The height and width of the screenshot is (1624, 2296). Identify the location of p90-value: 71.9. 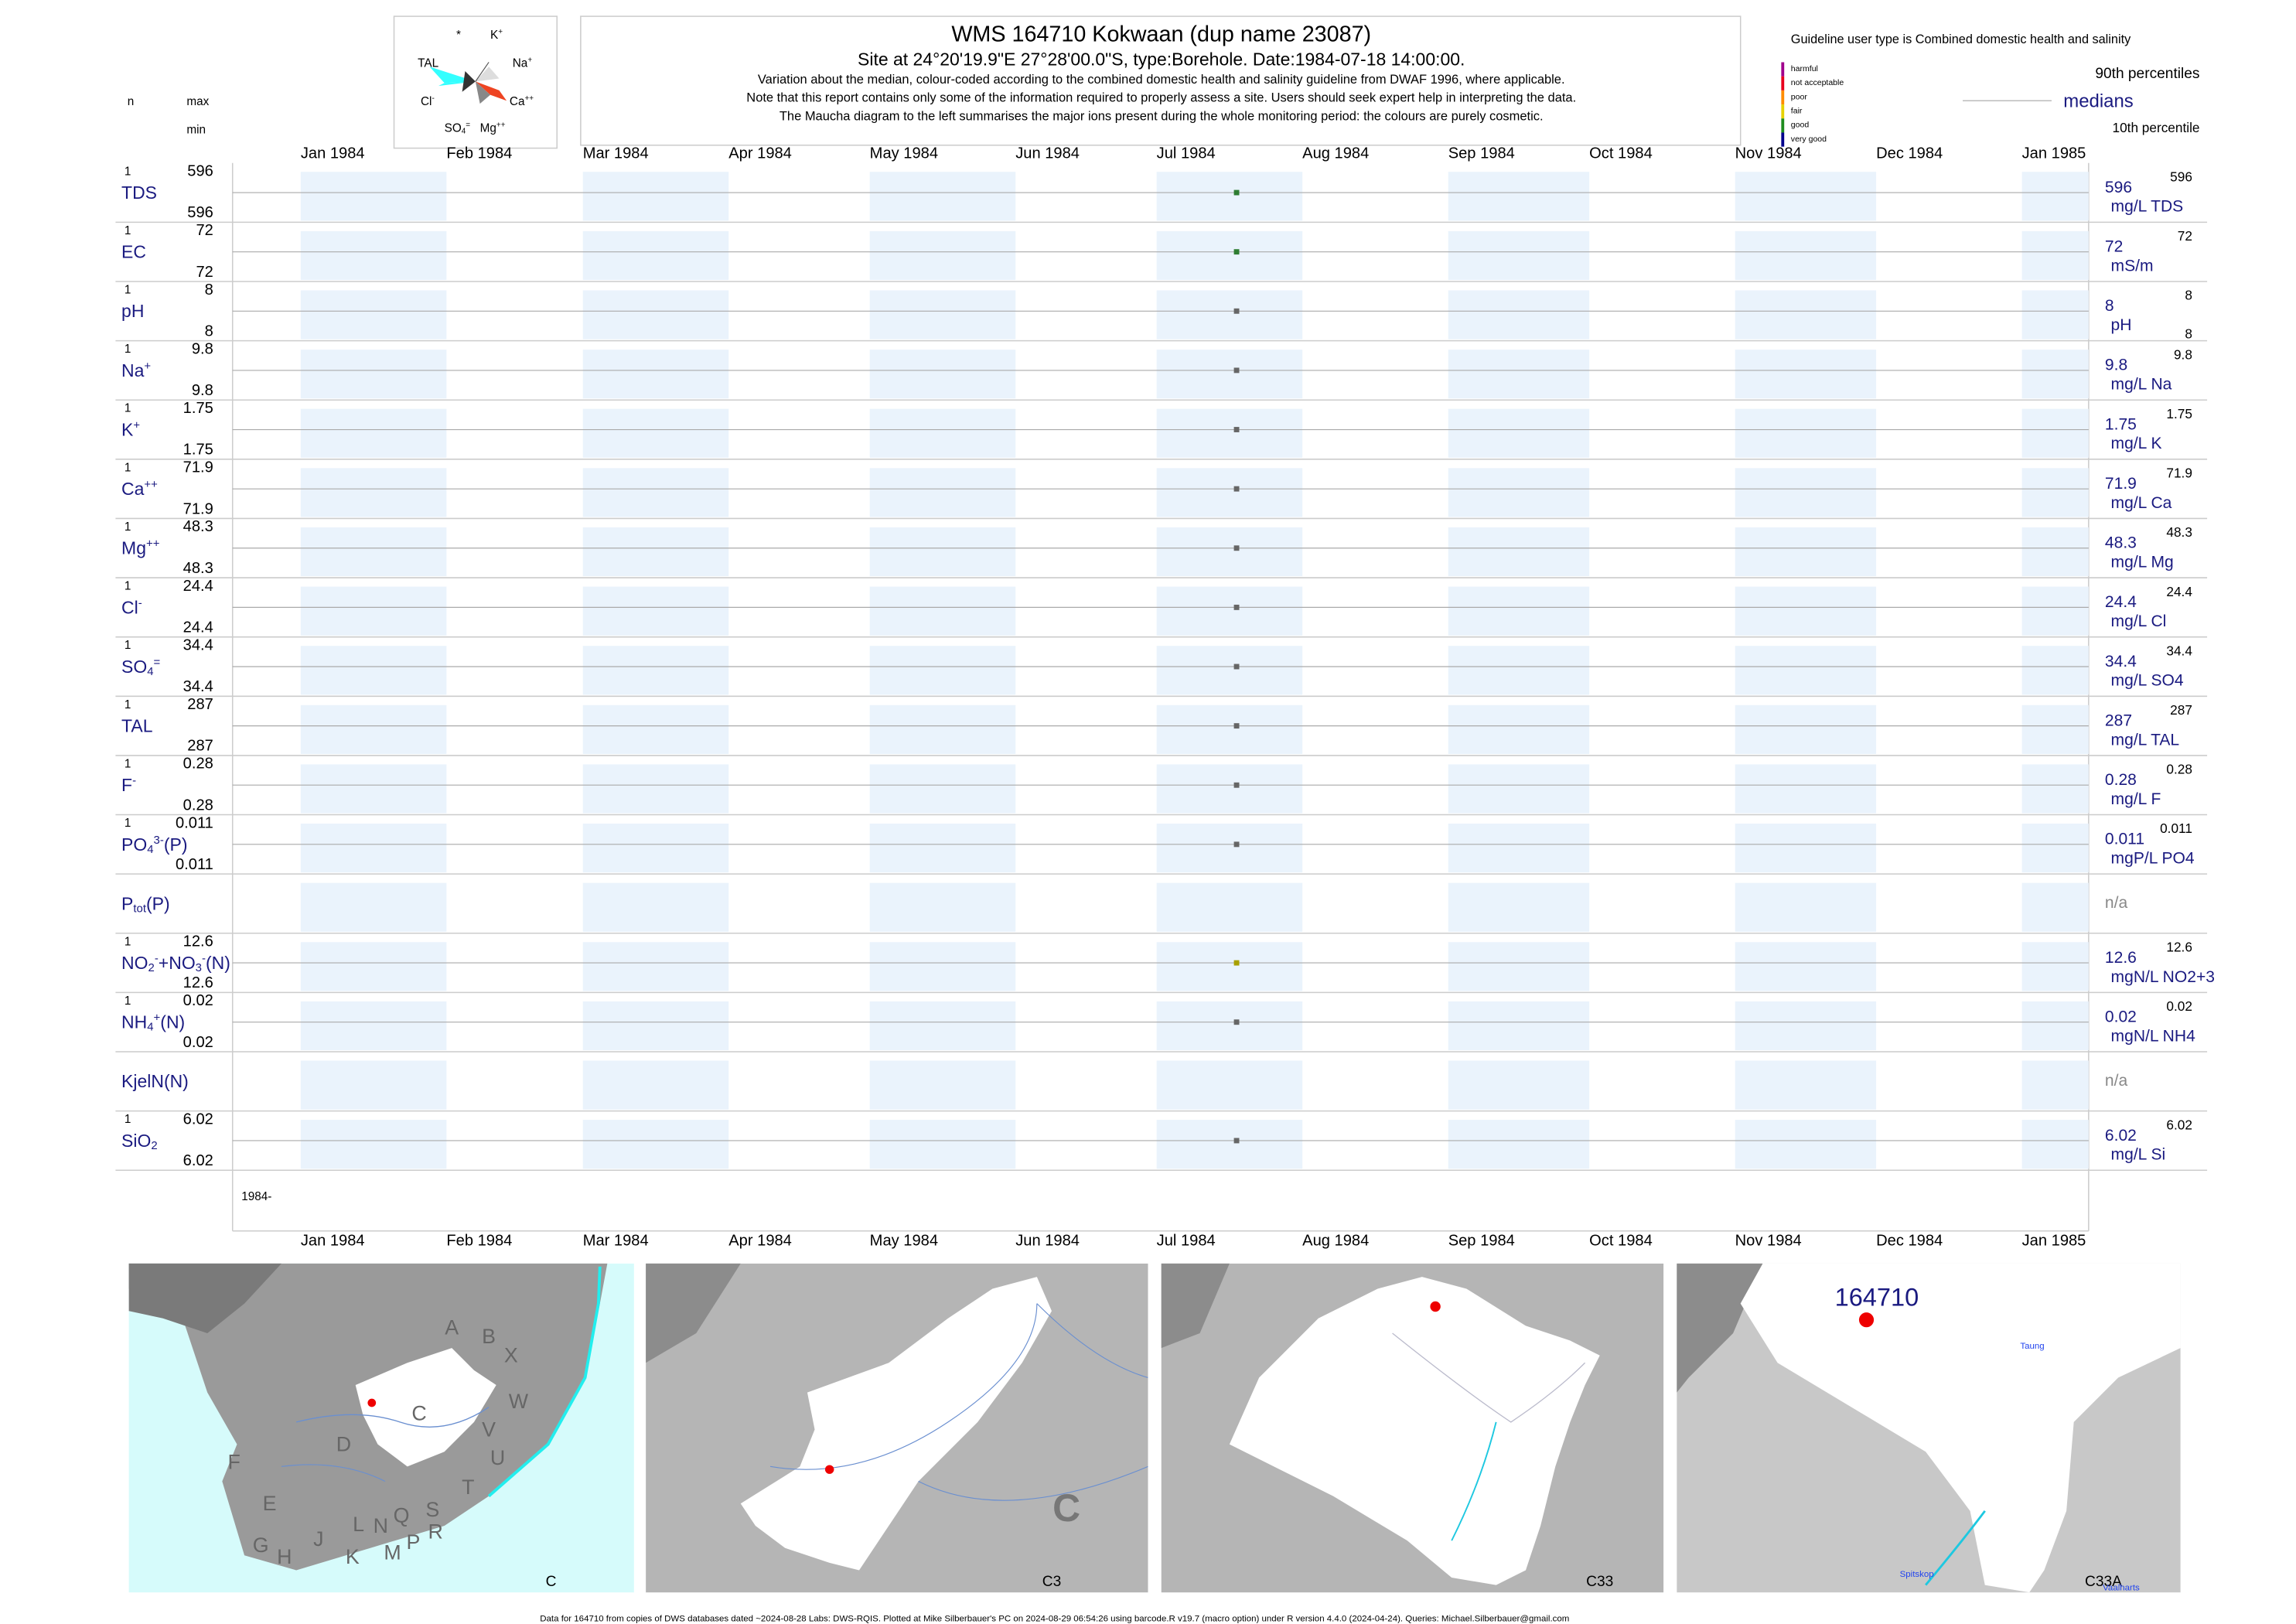
(2179, 473).